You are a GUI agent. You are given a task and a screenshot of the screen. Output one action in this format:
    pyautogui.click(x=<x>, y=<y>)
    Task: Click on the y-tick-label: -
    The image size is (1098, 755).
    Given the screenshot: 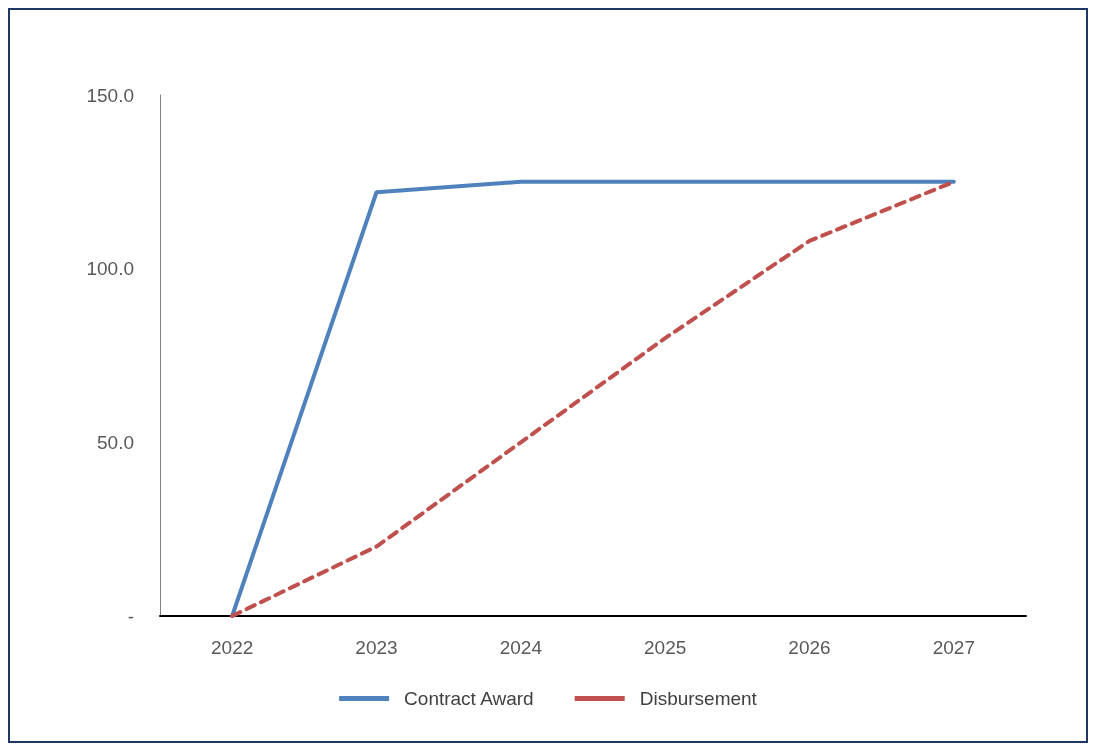 What is the action you would take?
    pyautogui.click(x=130, y=616)
    